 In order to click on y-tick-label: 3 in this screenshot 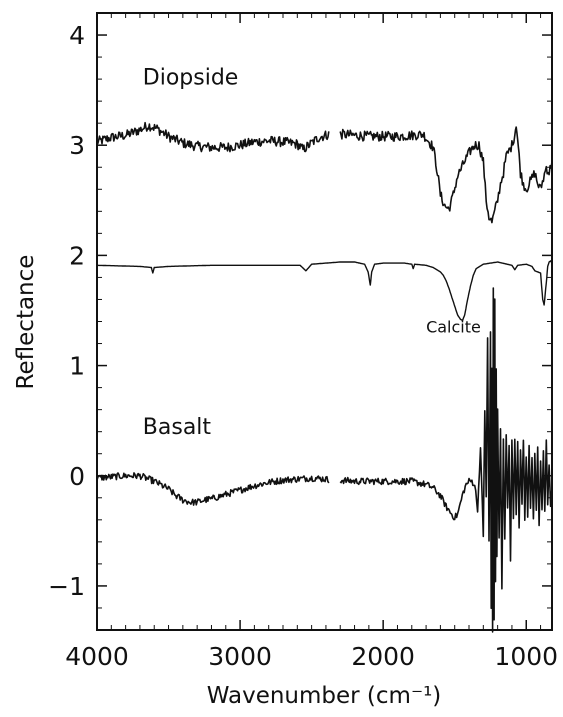, I will do `click(77, 145)`.